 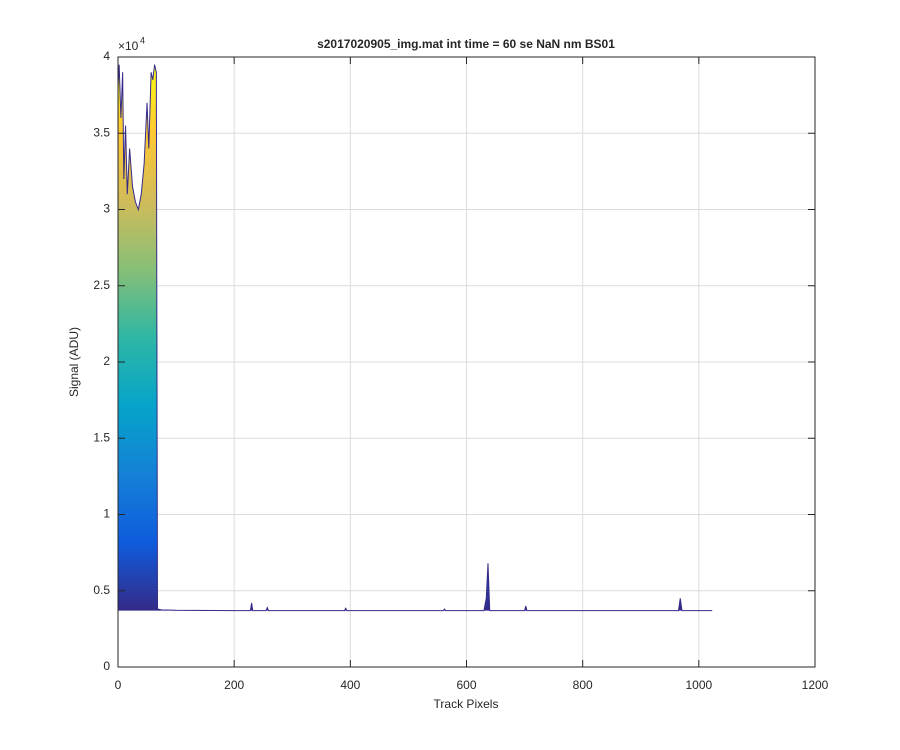 I want to click on x-axis-label: Track Pixels, so click(x=466, y=704).